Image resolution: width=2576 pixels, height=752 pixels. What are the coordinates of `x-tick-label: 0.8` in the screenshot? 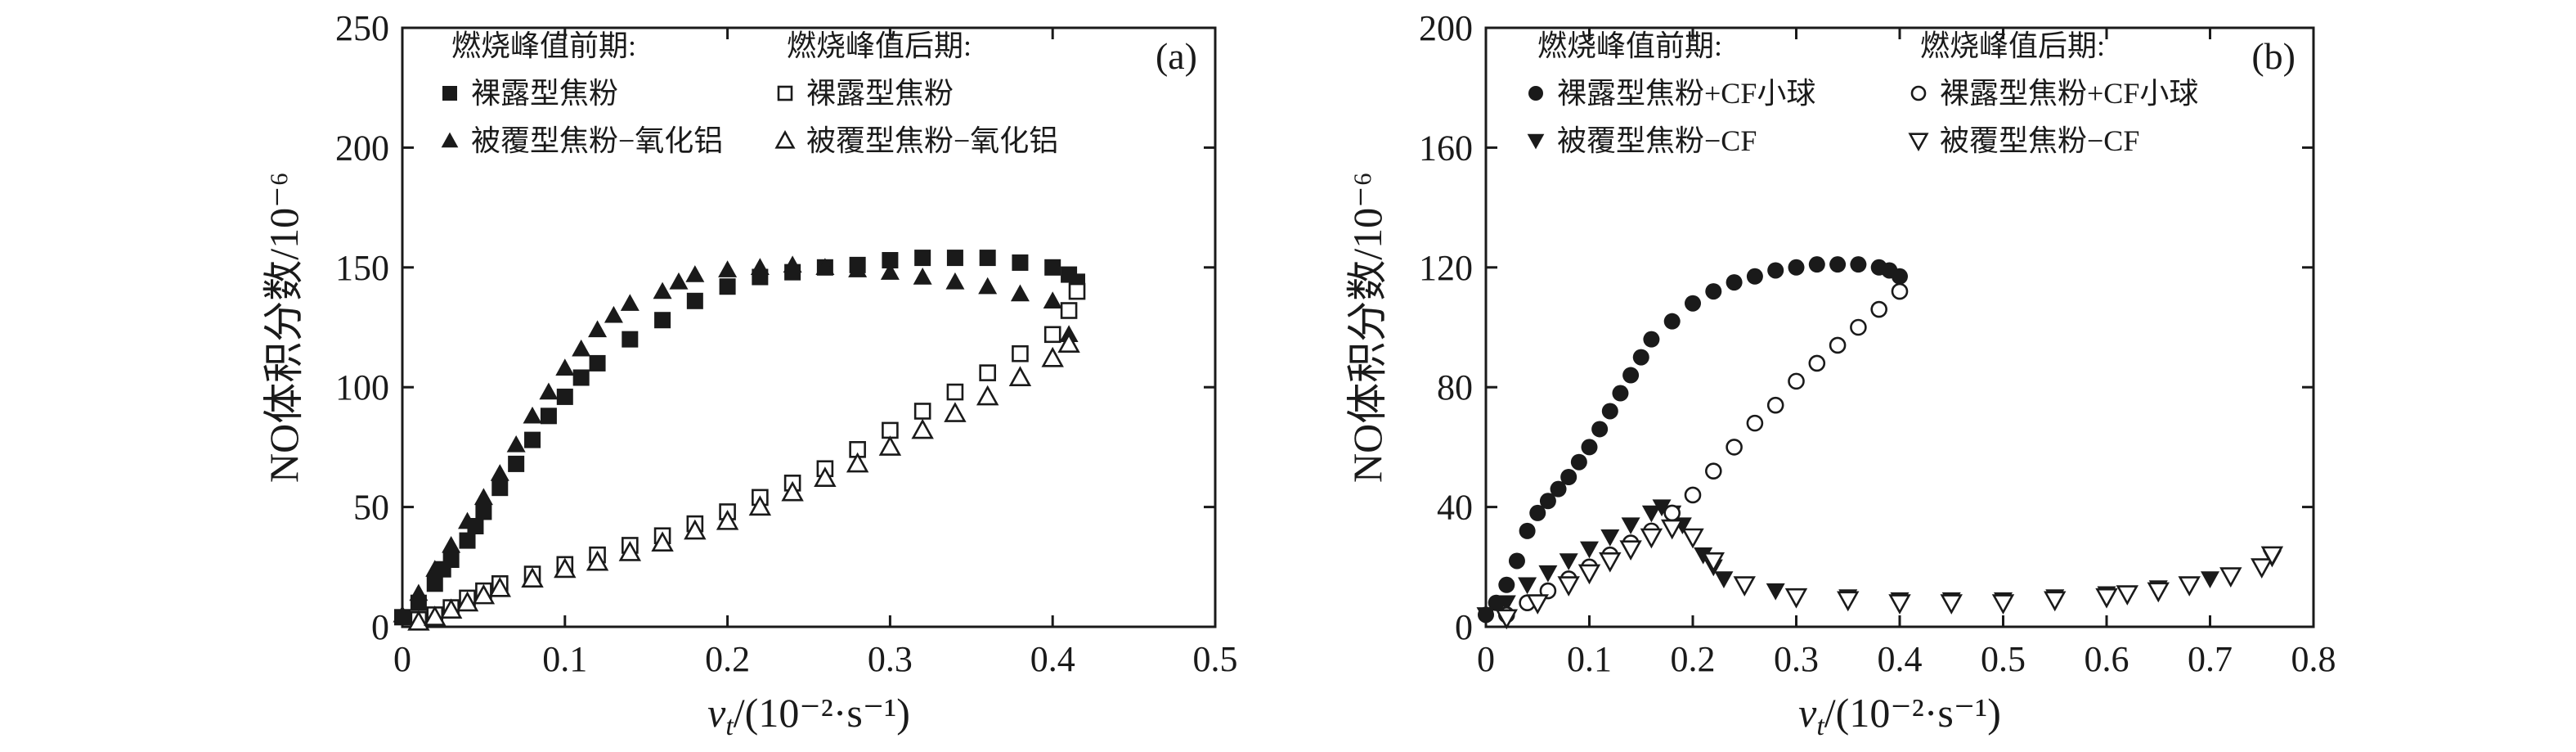 It's located at (2313, 659).